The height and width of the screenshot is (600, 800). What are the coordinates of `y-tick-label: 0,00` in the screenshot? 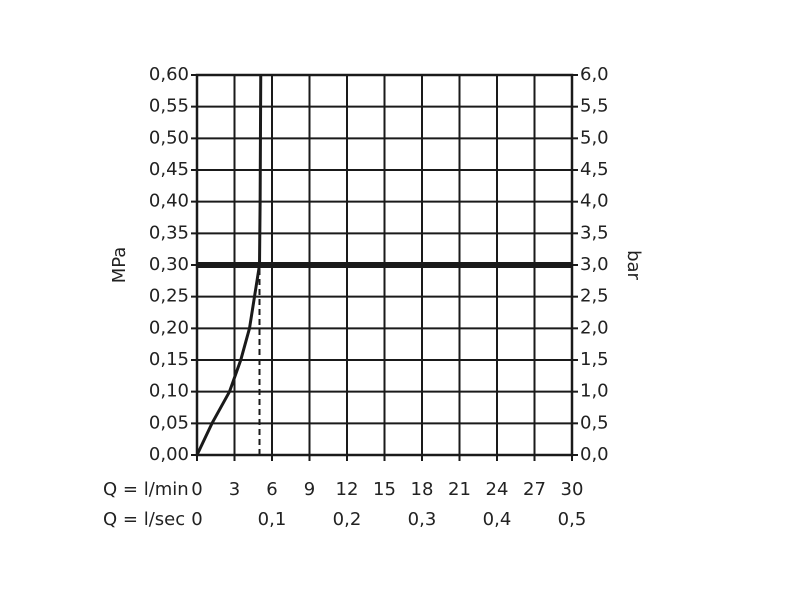 It's located at (169, 454).